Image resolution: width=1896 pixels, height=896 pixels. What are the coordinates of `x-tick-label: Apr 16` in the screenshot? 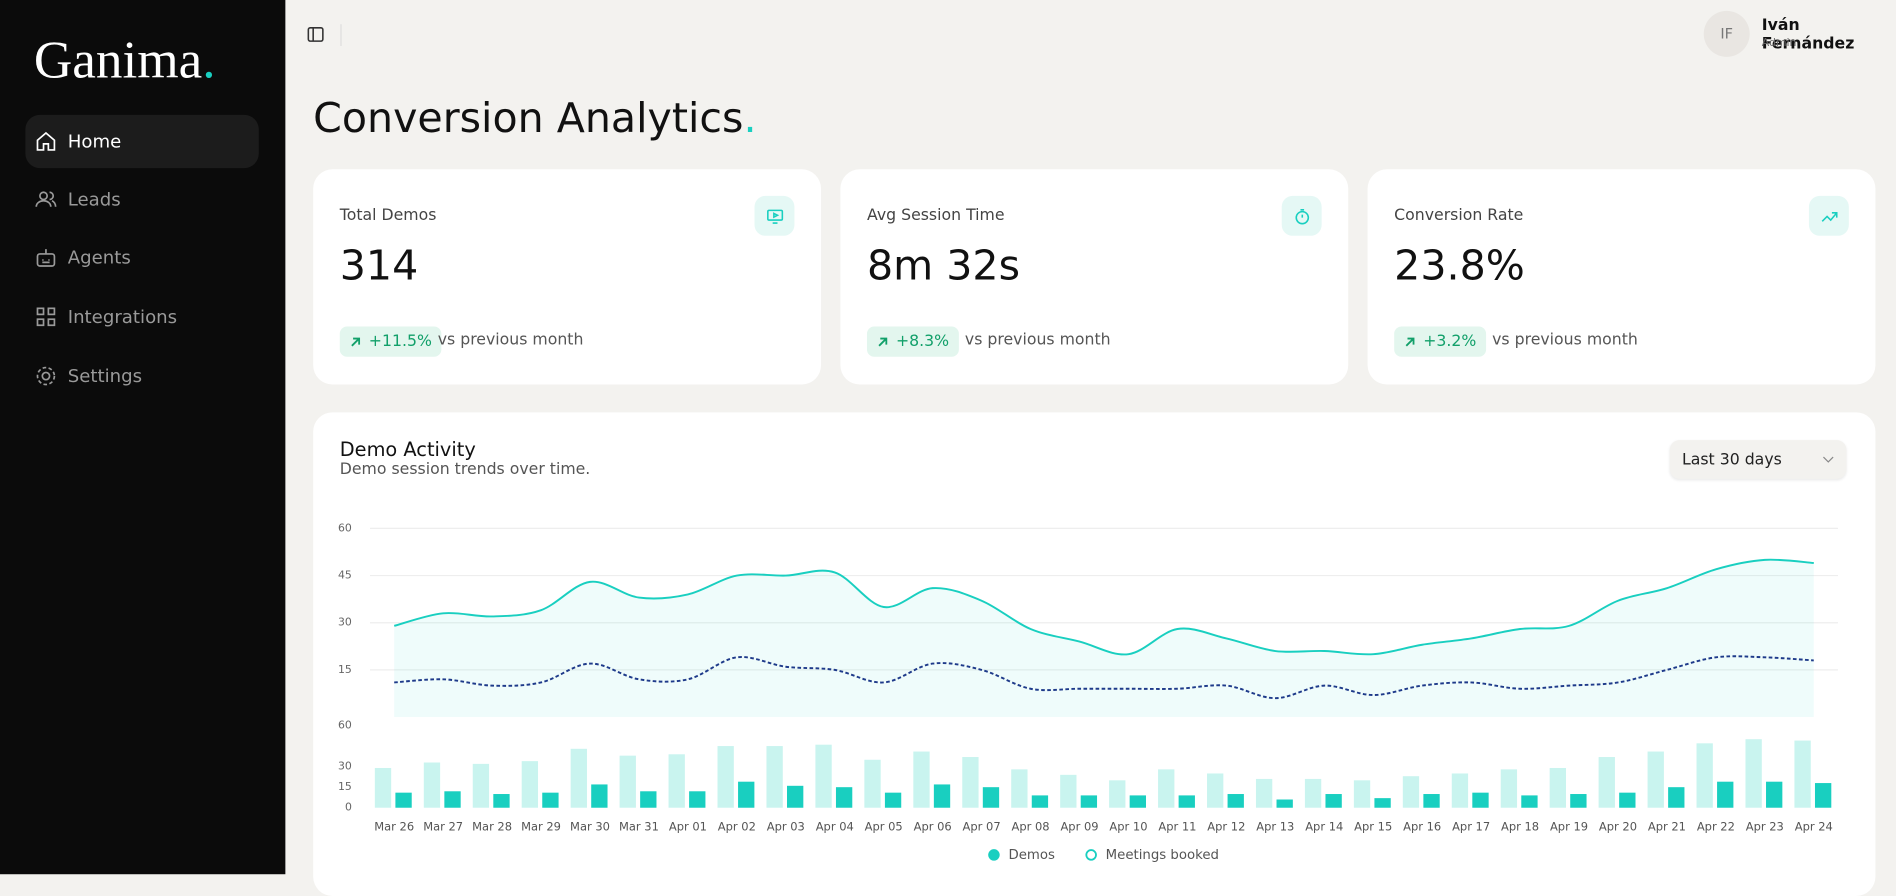 It's located at (1422, 827).